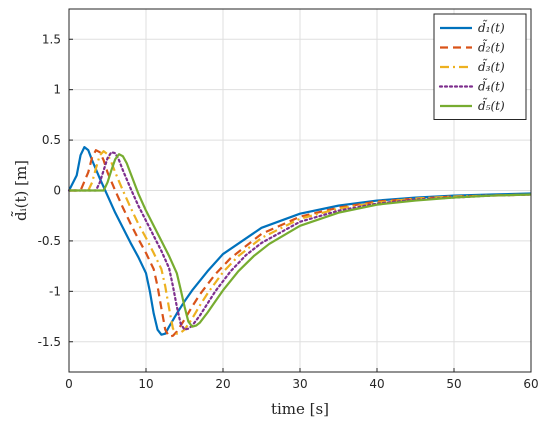  What do you see at coordinates (20, 190) in the screenshot?
I see `y-axis-title: d̃ᵢ(t) [m]` at bounding box center [20, 190].